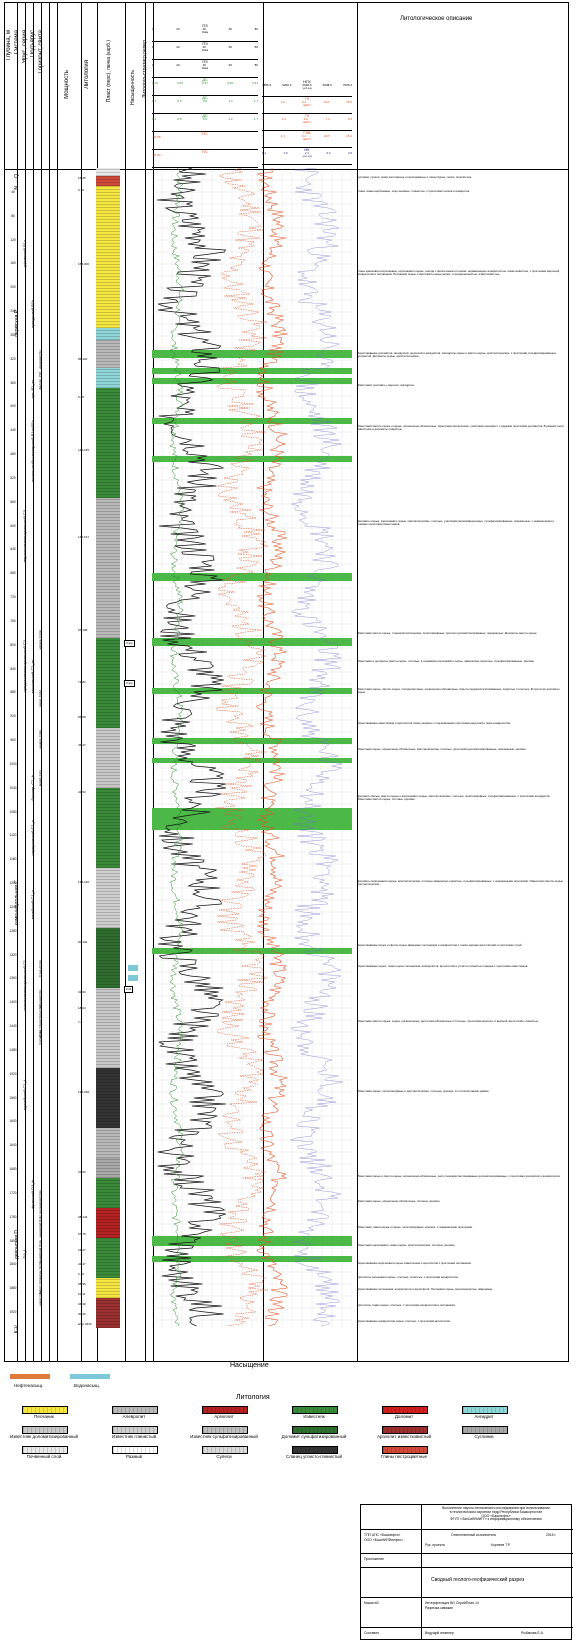 The height and width of the screenshot is (1644, 576). I want to click on curve-name: ДС, so click(205, 115).